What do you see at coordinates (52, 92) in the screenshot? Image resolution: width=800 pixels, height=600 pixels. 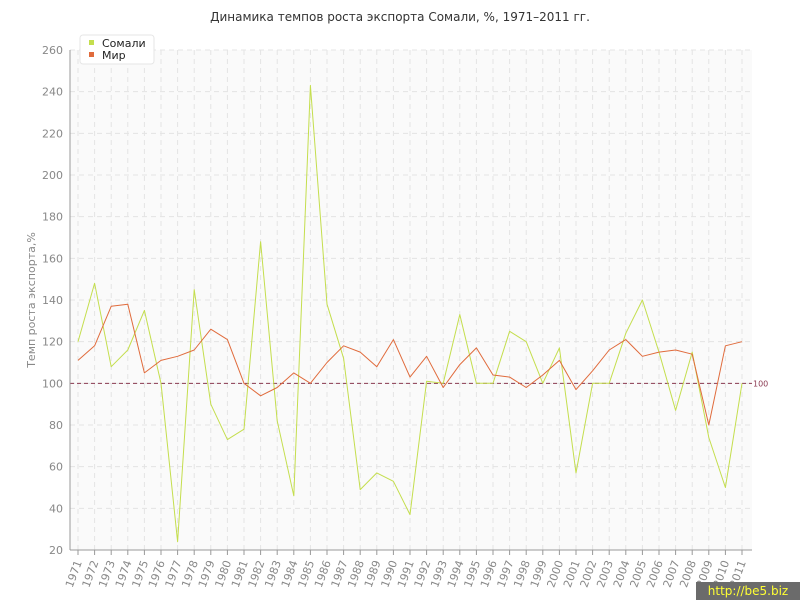 I see `y-tick-label: 240` at bounding box center [52, 92].